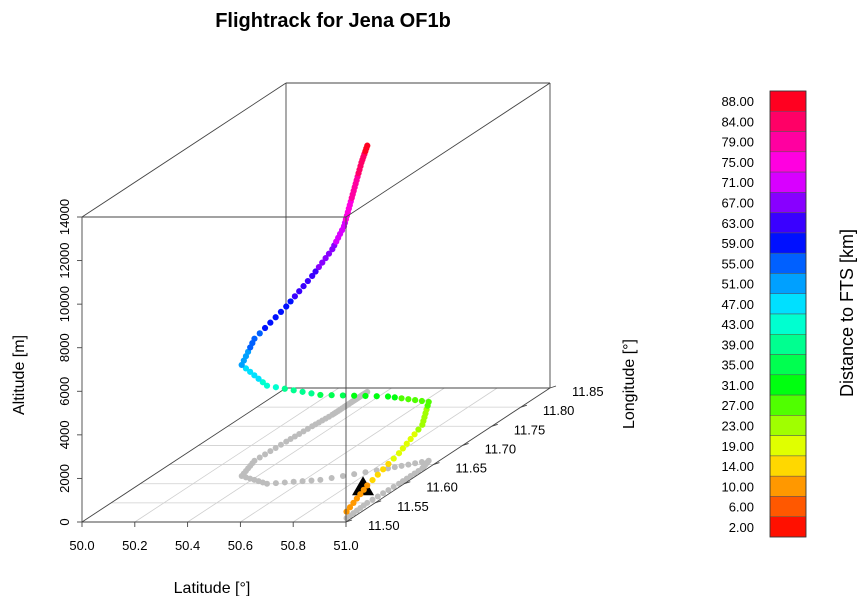  What do you see at coordinates (737, 203) in the screenshot?
I see `colorbar-tick-label: 67.00` at bounding box center [737, 203].